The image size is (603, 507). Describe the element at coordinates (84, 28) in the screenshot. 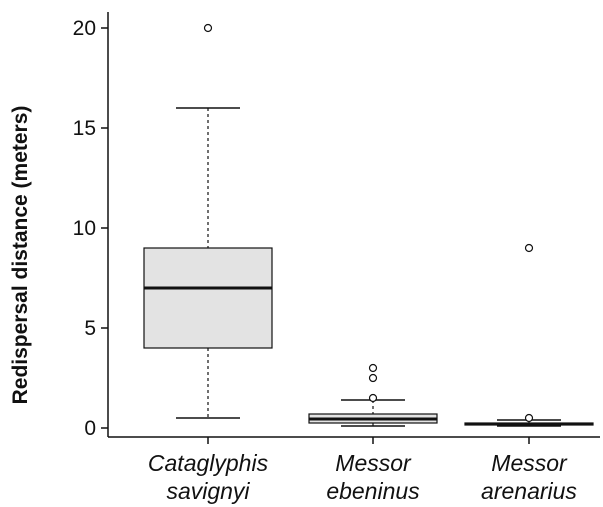

I see `y-tick-label: 20` at that location.